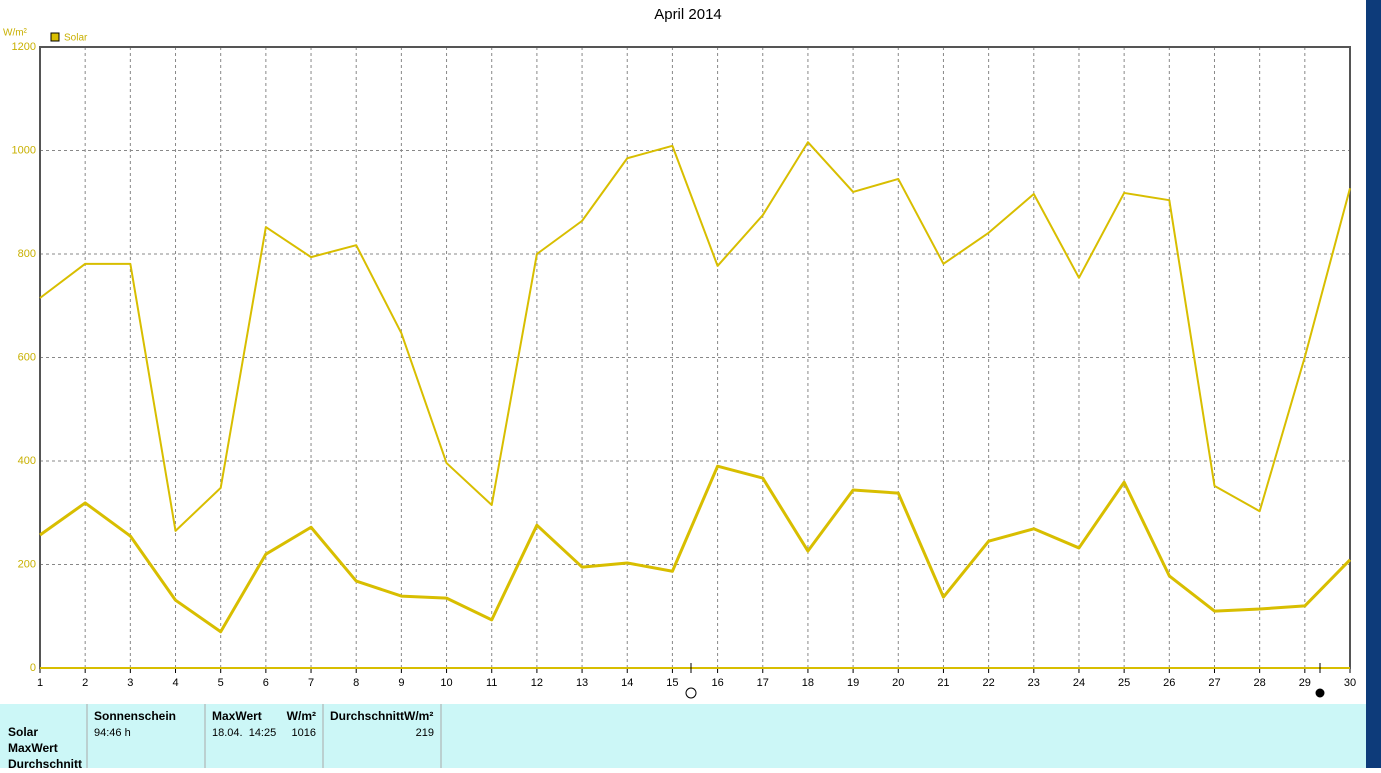 This screenshot has height=773, width=1381. I want to click on x-tick-label: 9, so click(401, 683).